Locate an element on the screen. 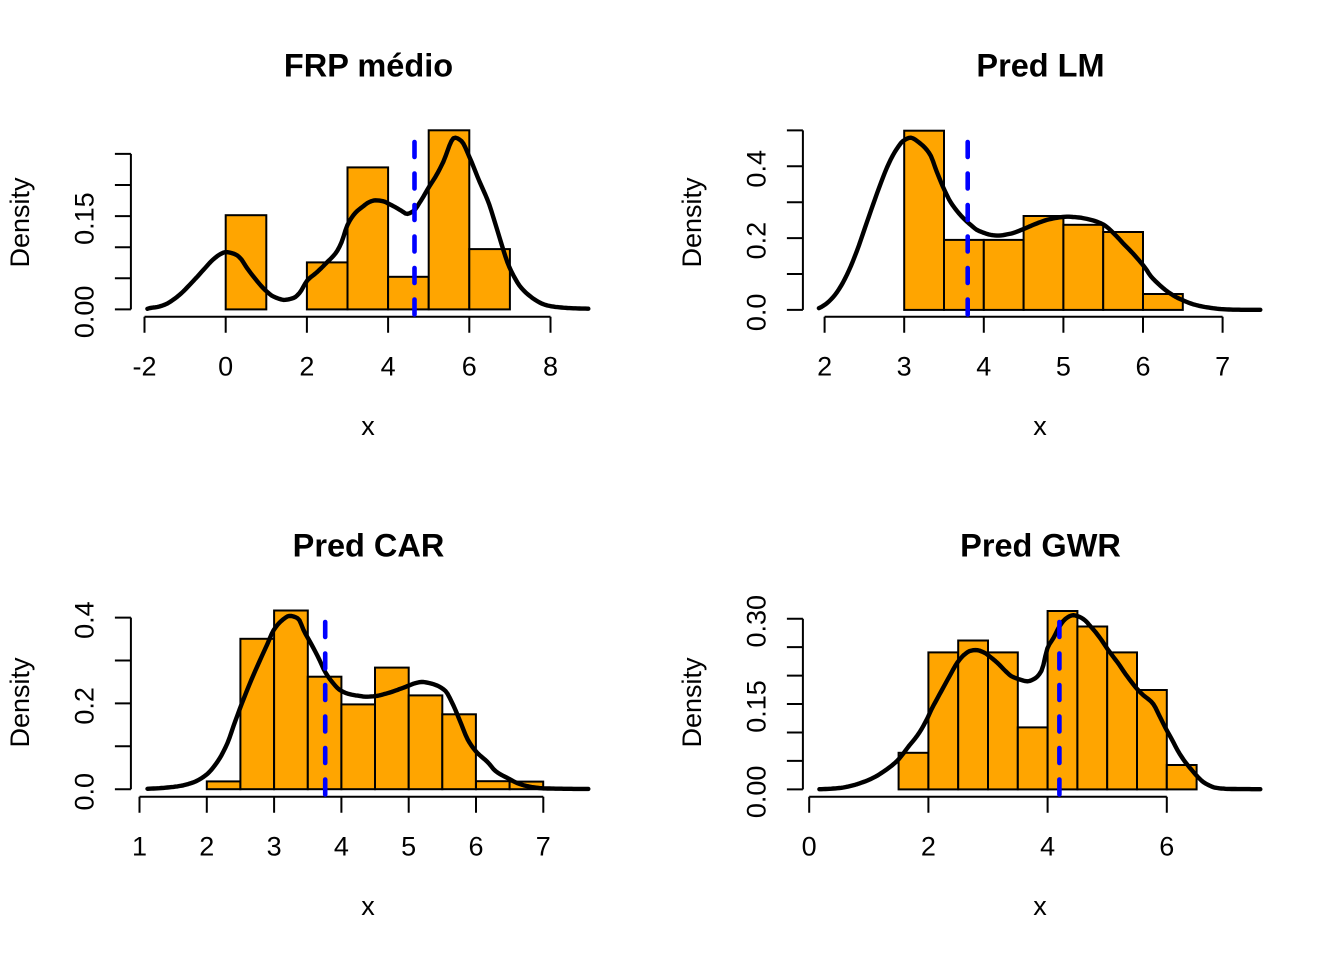  svg-text: 8 is located at coordinates (550, 367).